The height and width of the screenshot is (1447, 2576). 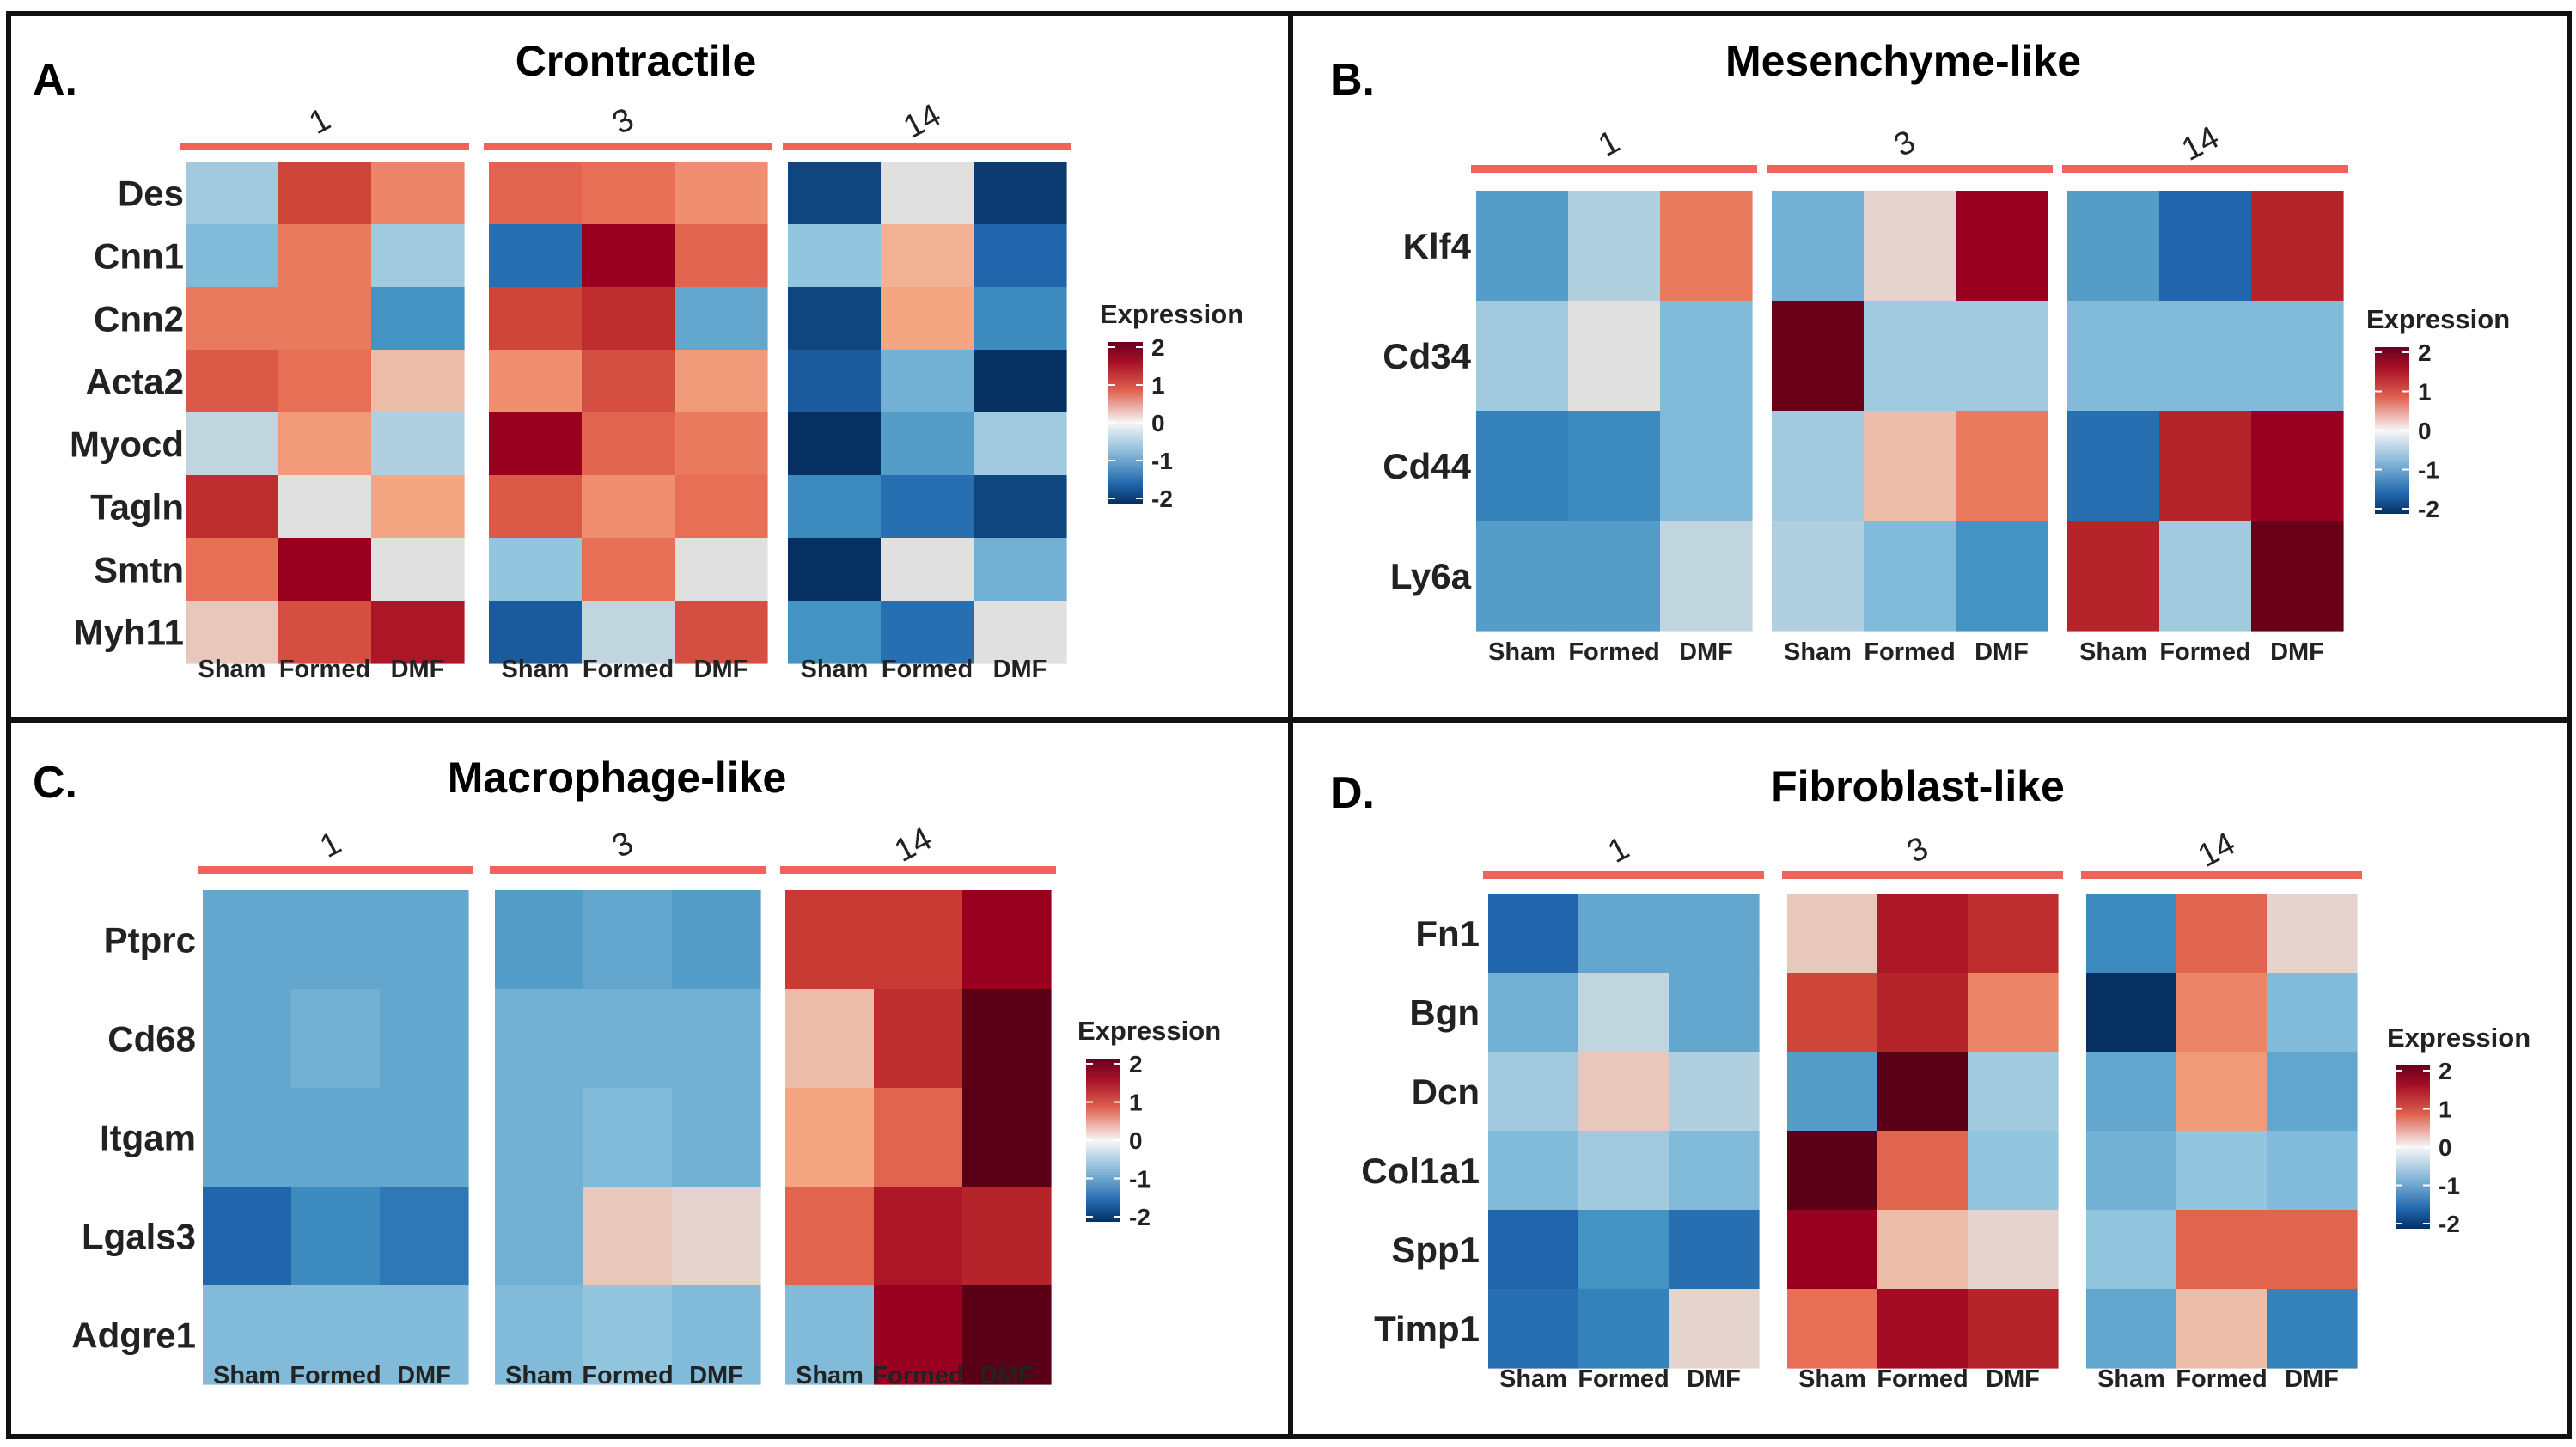 I want to click on heatmap-cell-des-g1-formed, so click(x=325, y=193).